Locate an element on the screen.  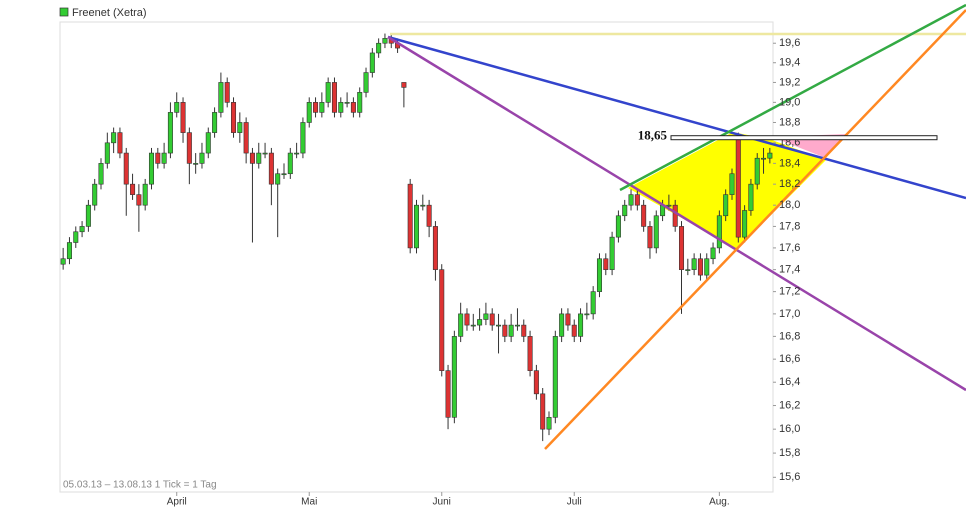
y-tick-label: 19,4 is located at coordinates (789, 63).